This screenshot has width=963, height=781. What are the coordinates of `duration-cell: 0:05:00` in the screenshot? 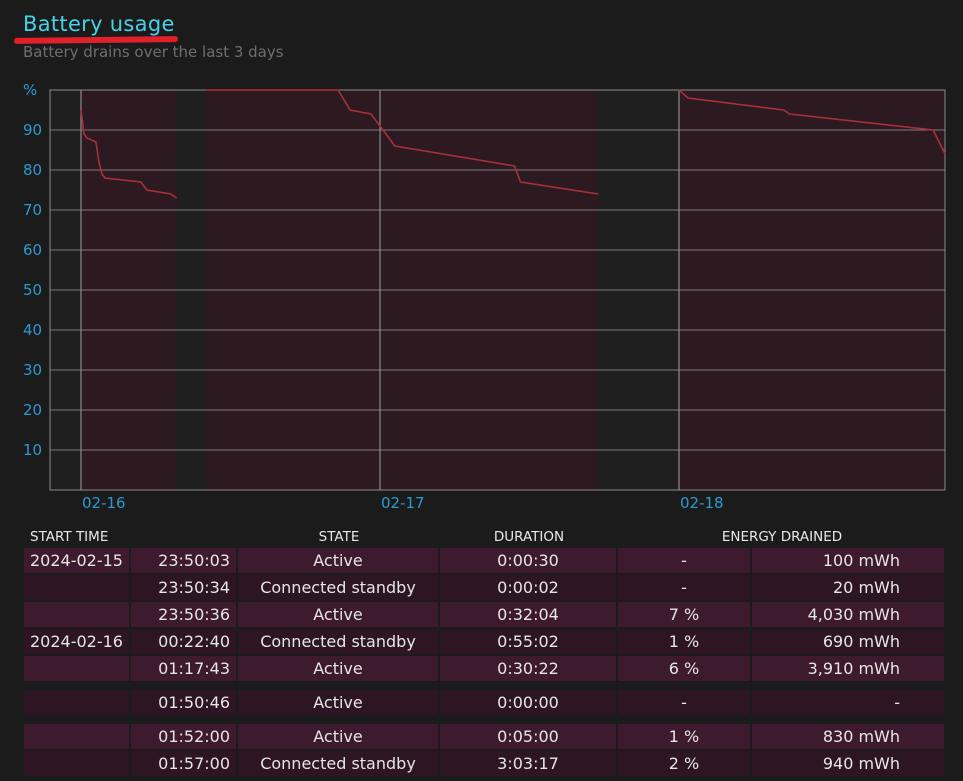 It's located at (529, 737).